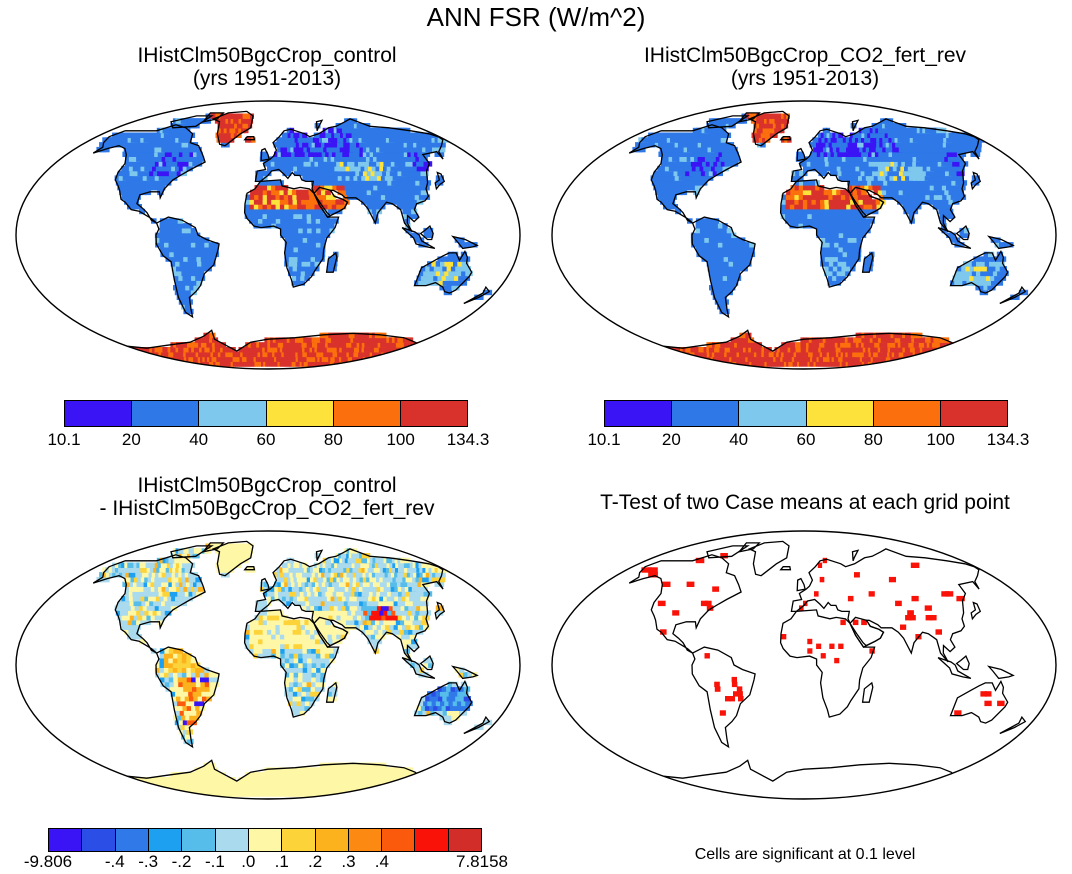 This screenshot has height=874, width=1072. I want to click on colorbar-tick-label: 20, so click(671, 439).